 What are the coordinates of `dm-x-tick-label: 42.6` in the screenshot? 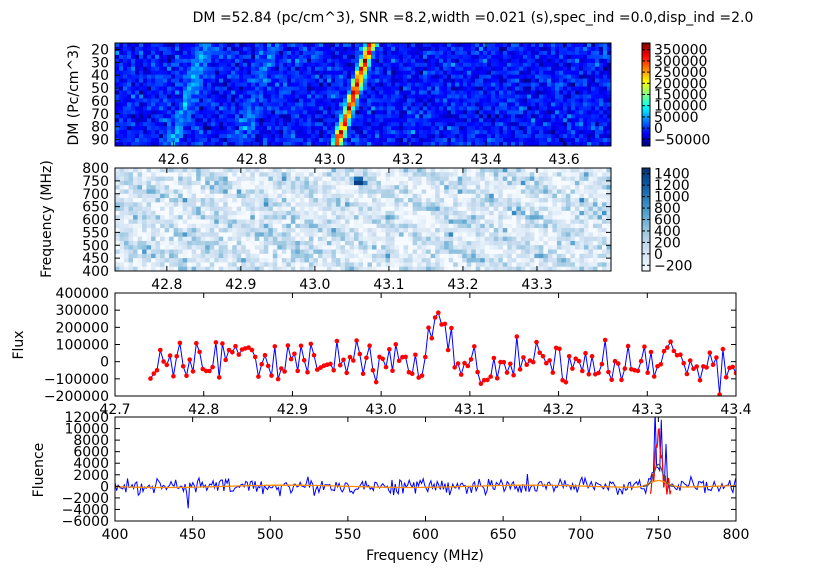 It's located at (173, 160).